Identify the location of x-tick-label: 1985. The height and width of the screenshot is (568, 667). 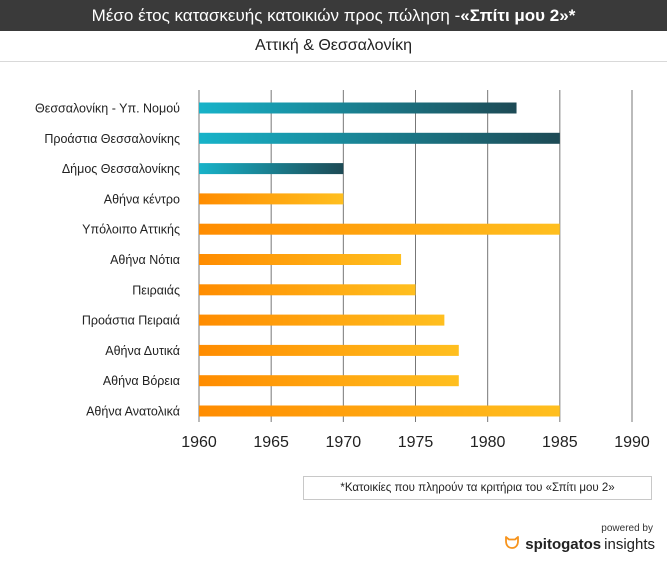
(560, 442).